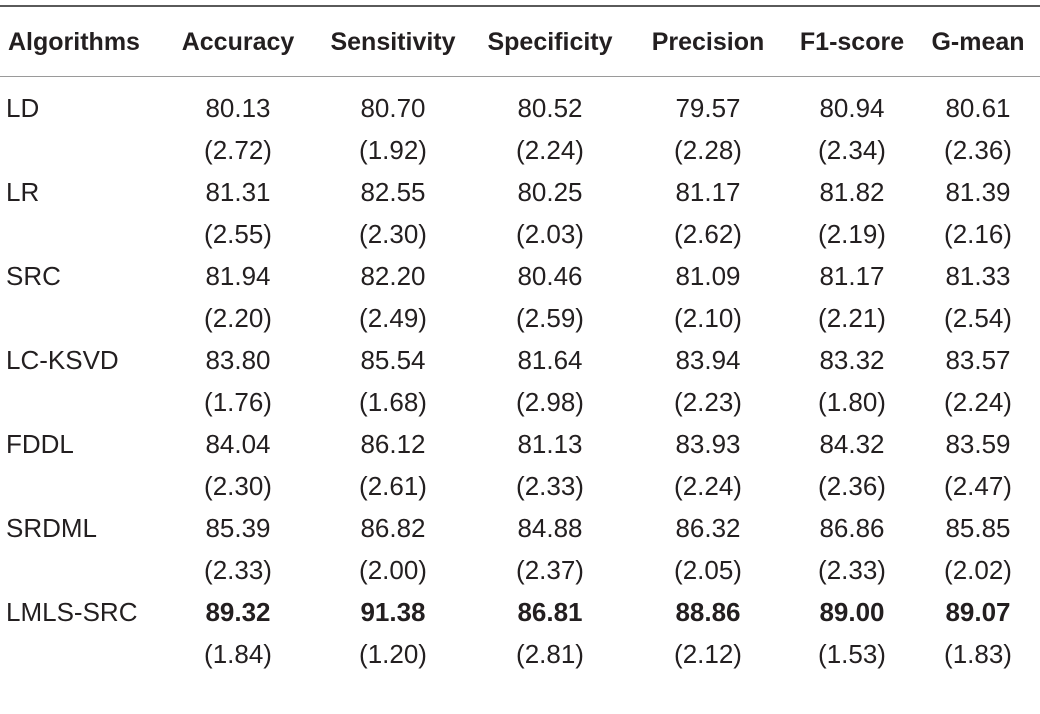  What do you see at coordinates (238, 233) in the screenshot?
I see `metric-sd: (2.55)` at bounding box center [238, 233].